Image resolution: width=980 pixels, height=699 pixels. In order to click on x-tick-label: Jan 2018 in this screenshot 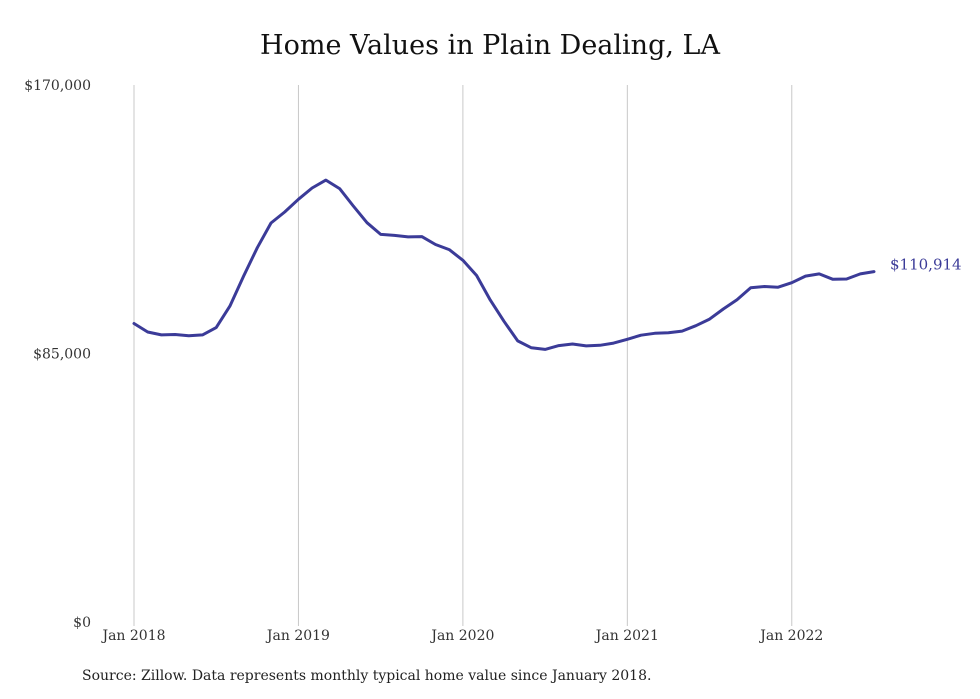, I will do `click(132, 636)`.